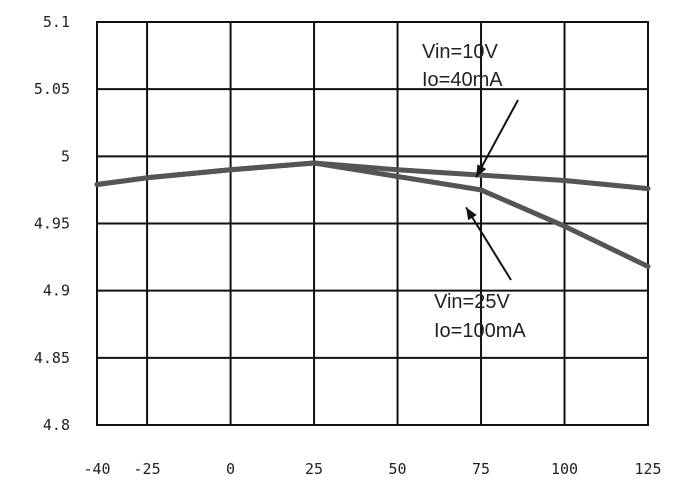  I want to click on y-tick-label: 5, so click(65, 156).